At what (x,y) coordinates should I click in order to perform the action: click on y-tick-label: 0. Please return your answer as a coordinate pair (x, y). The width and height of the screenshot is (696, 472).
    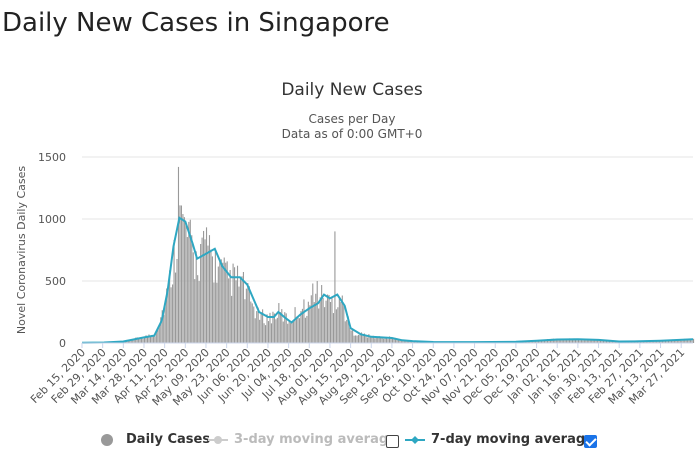
    Looking at the image, I should click on (62, 343).